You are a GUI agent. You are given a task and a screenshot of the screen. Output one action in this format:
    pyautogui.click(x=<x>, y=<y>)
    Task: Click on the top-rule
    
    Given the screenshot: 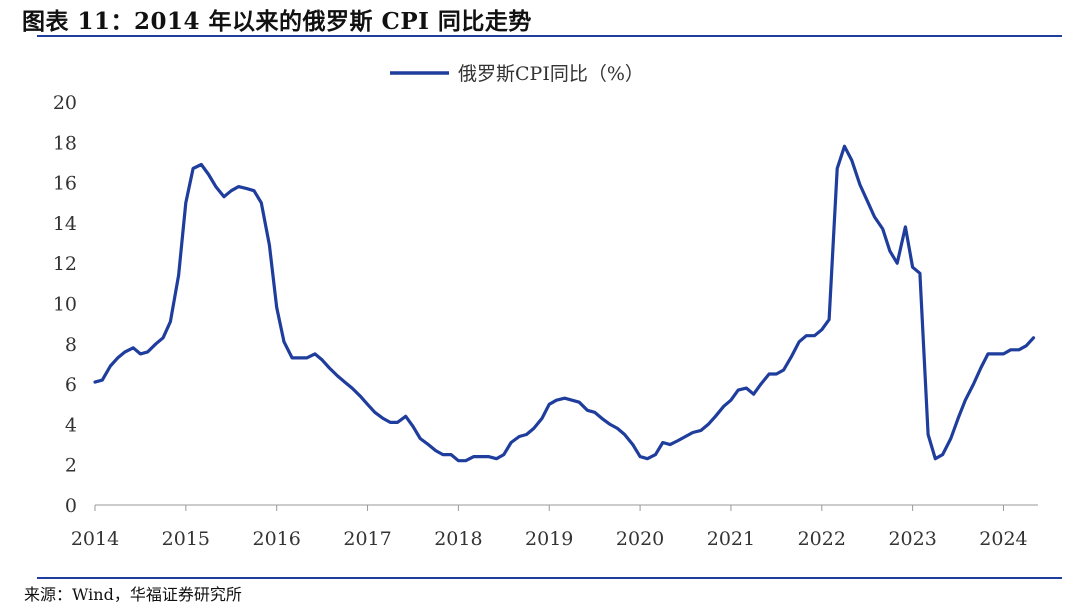 What is the action you would take?
    pyautogui.click(x=549, y=36)
    